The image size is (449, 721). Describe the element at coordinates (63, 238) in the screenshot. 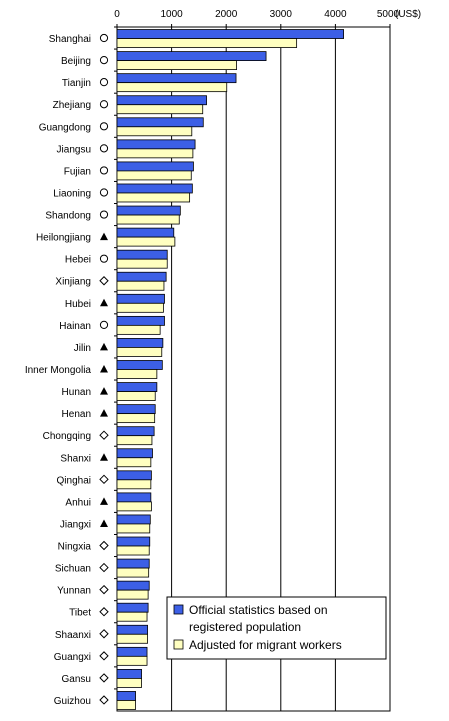

I see `category-label: Heilongjiang` at that location.